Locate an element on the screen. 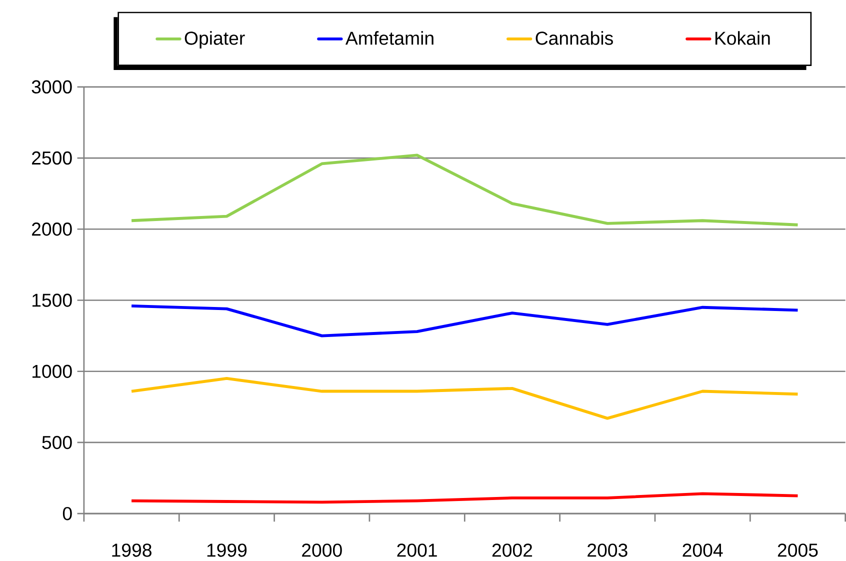  y-tick-label: 0 is located at coordinates (67, 513).